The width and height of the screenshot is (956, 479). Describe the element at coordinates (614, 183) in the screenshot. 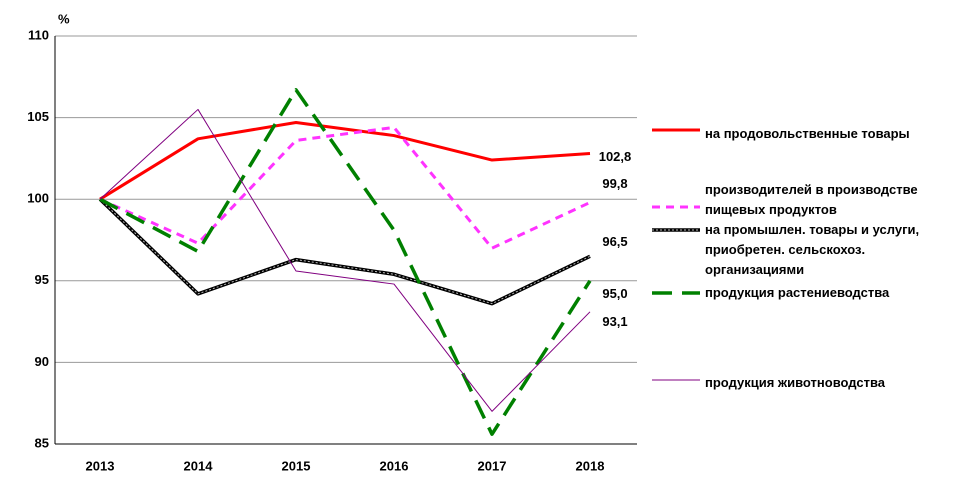

I see `value-label: 99,8` at that location.